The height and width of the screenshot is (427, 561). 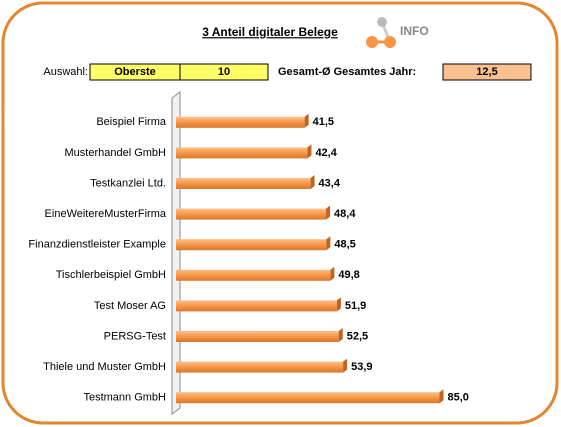 I want to click on y-tick-label: EineWeitereMusterFirma, so click(x=106, y=214).